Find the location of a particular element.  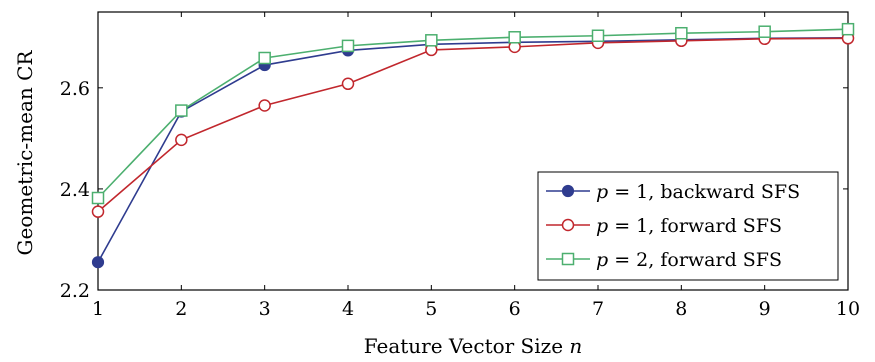

x-tick-label: 2 is located at coordinates (181, 309).